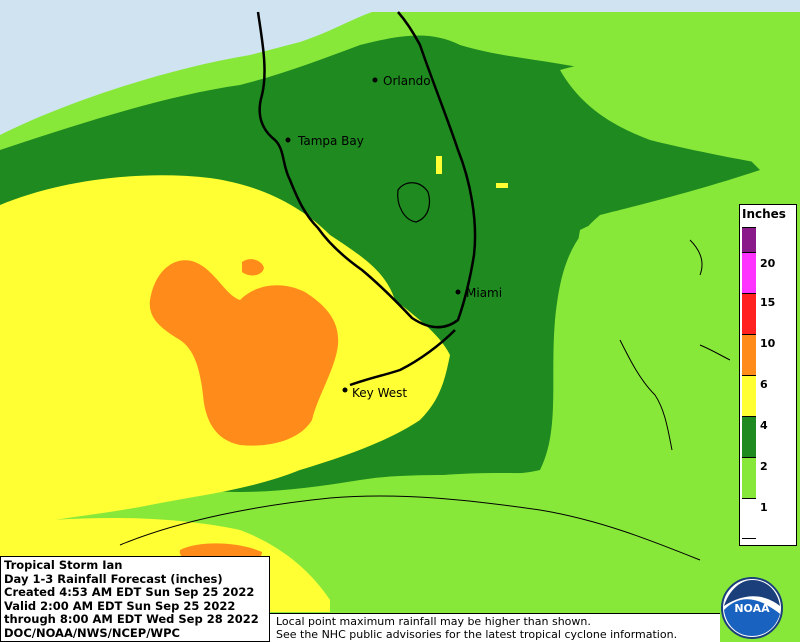 Image resolution: width=800 pixels, height=642 pixels. What do you see at coordinates (764, 466) in the screenshot?
I see `legend-tick: 2` at bounding box center [764, 466].